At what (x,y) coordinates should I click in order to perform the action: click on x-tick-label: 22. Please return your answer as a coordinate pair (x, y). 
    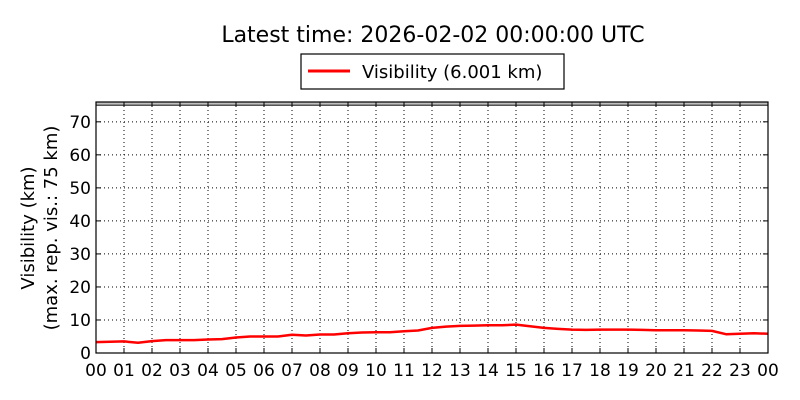
    Looking at the image, I should click on (712, 371).